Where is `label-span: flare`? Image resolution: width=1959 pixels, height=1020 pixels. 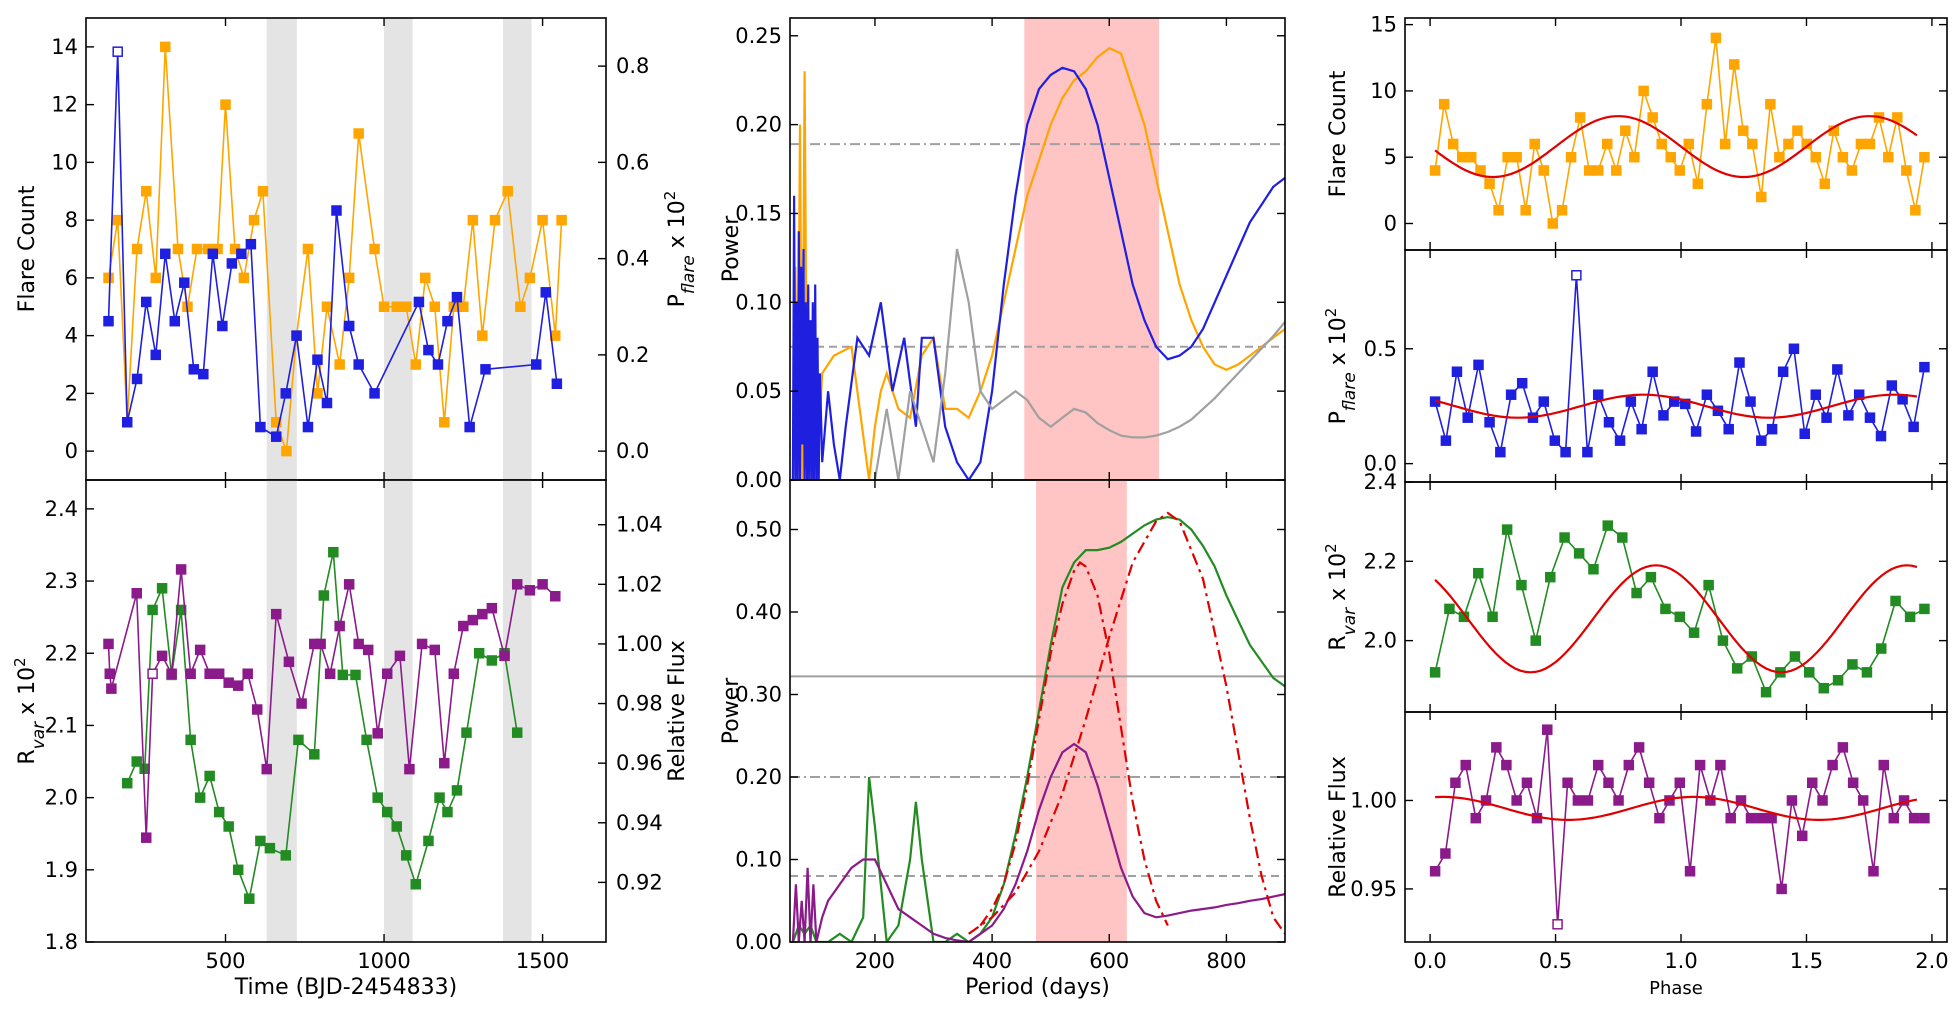
label-span: flare is located at coordinates (689, 274).